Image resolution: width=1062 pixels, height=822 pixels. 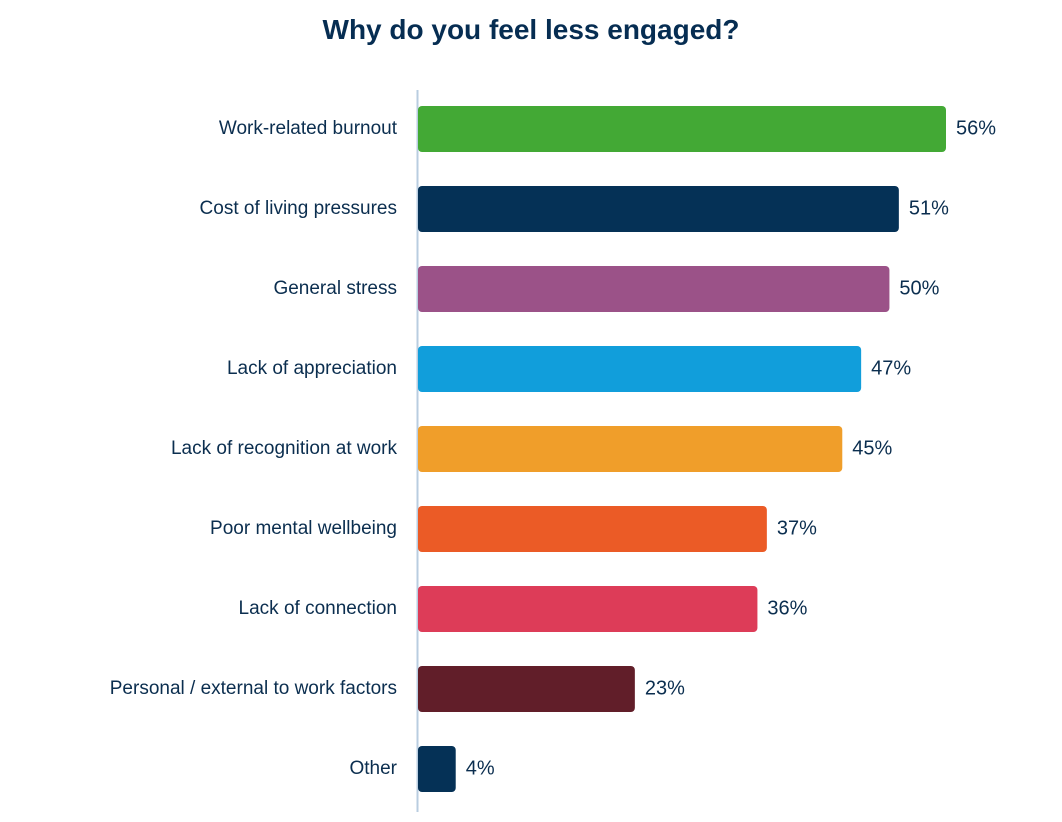 What do you see at coordinates (531, 29) in the screenshot?
I see `chart-title: Why do you feel less engaged?` at bounding box center [531, 29].